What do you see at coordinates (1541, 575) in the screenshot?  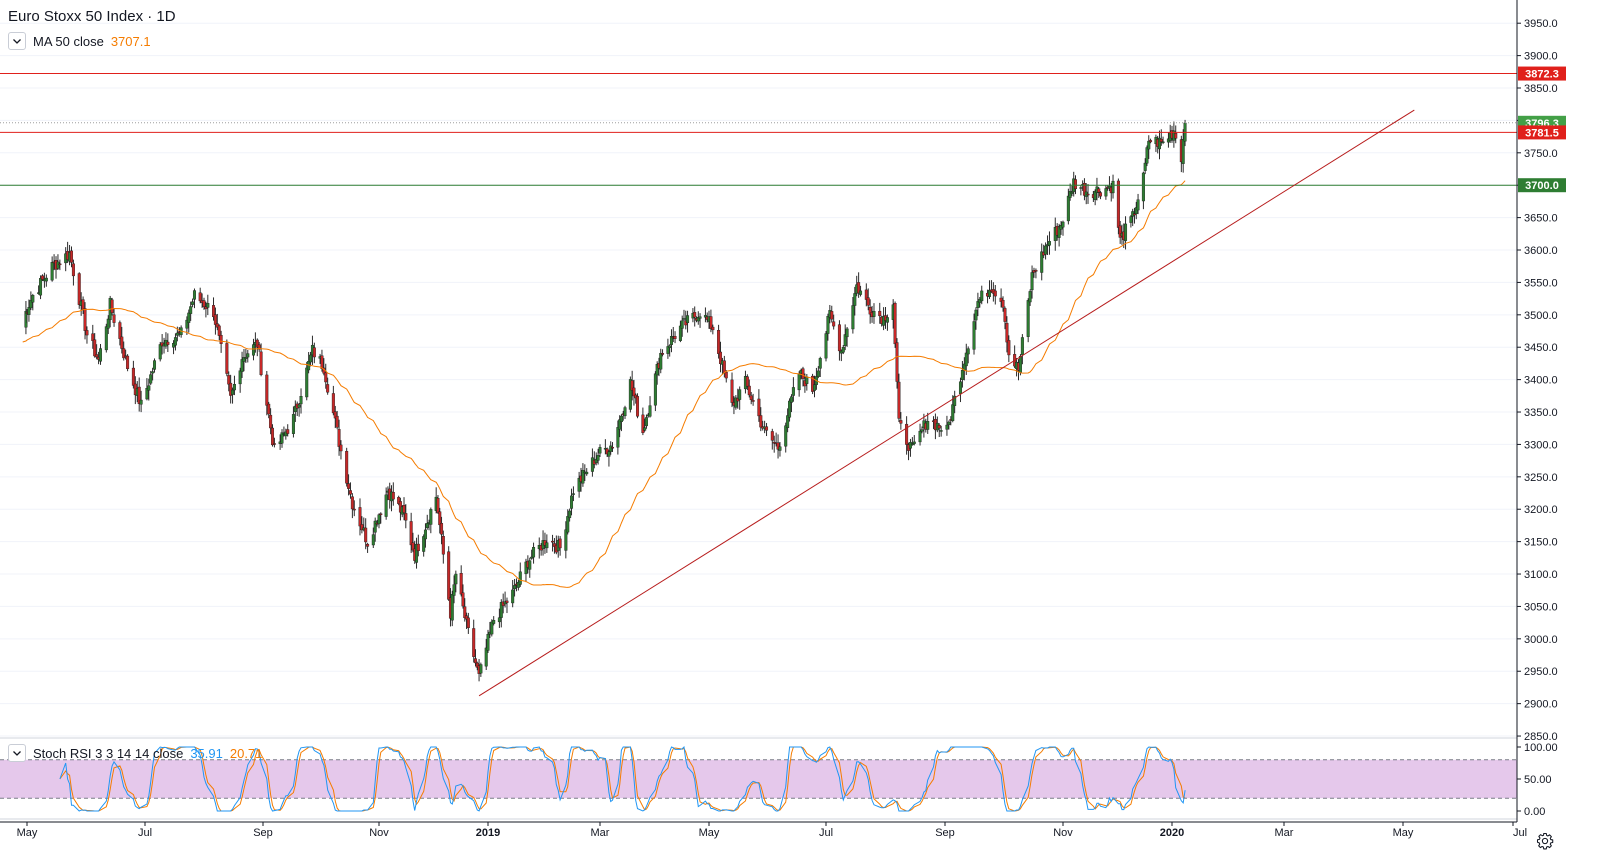 I see `y-tick-label: 3100.0` at bounding box center [1541, 575].